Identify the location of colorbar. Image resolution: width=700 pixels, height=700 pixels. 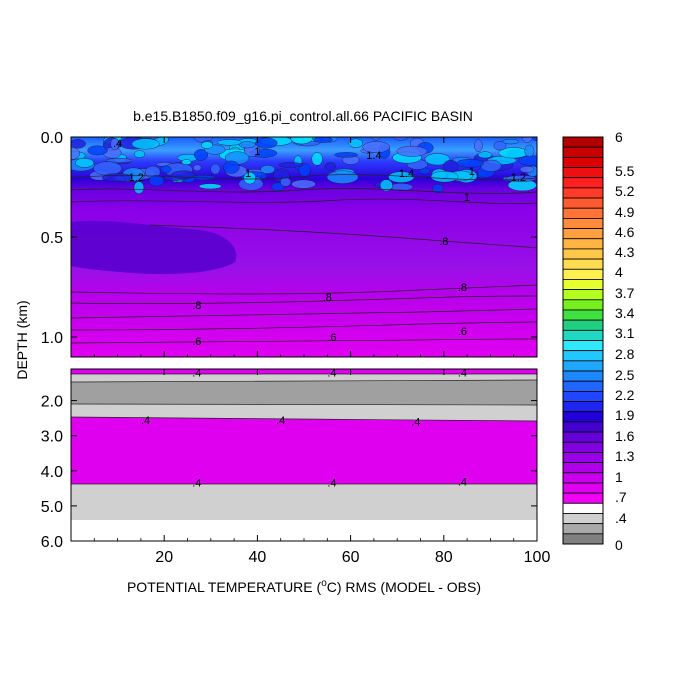
(583, 340).